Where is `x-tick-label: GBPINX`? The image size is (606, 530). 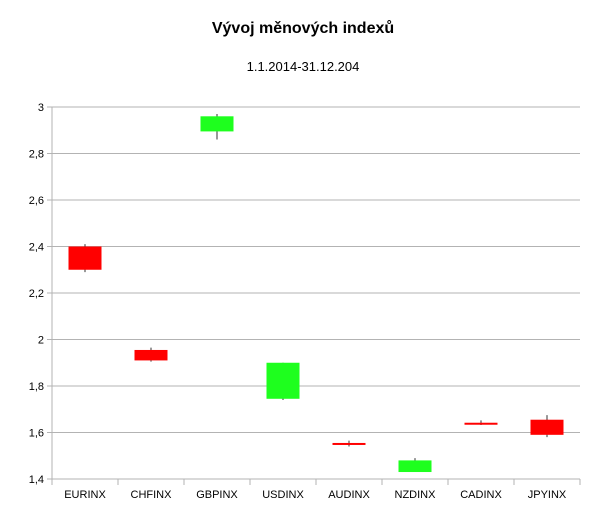 x-tick-label: GBPINX is located at coordinates (217, 495).